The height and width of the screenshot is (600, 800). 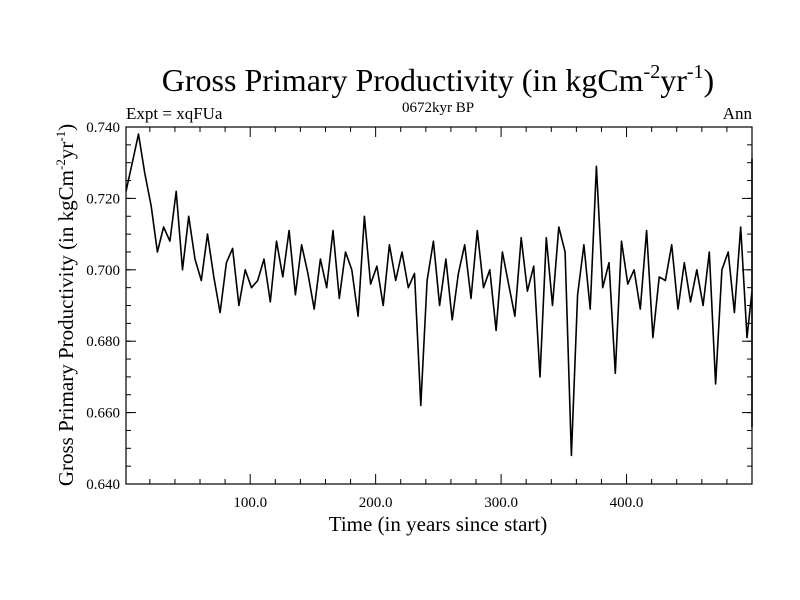 I want to click on x-tick-label: 100.0, so click(x=250, y=503).